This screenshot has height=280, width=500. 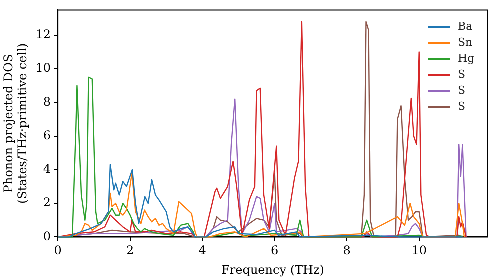 What do you see at coordinates (47, 169) in the screenshot?
I see `y-tick-label: 4` at bounding box center [47, 169].